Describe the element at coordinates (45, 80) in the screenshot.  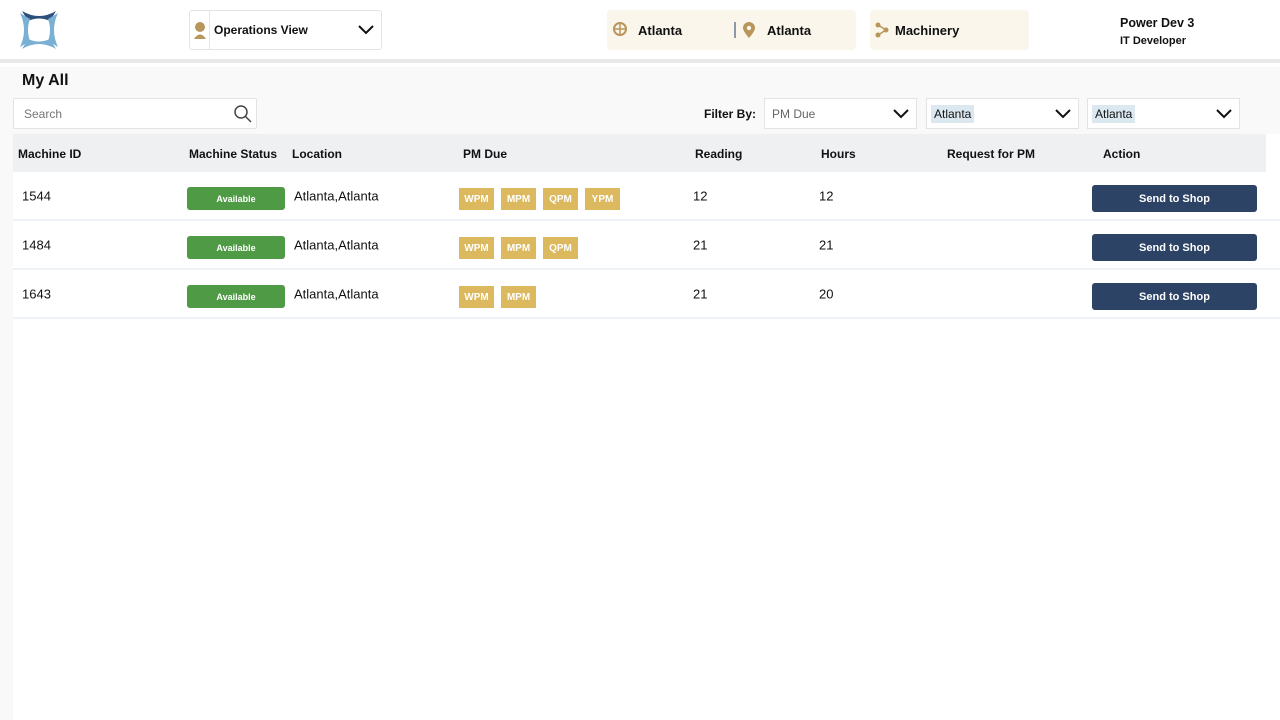
I see `page-title: My All` at that location.